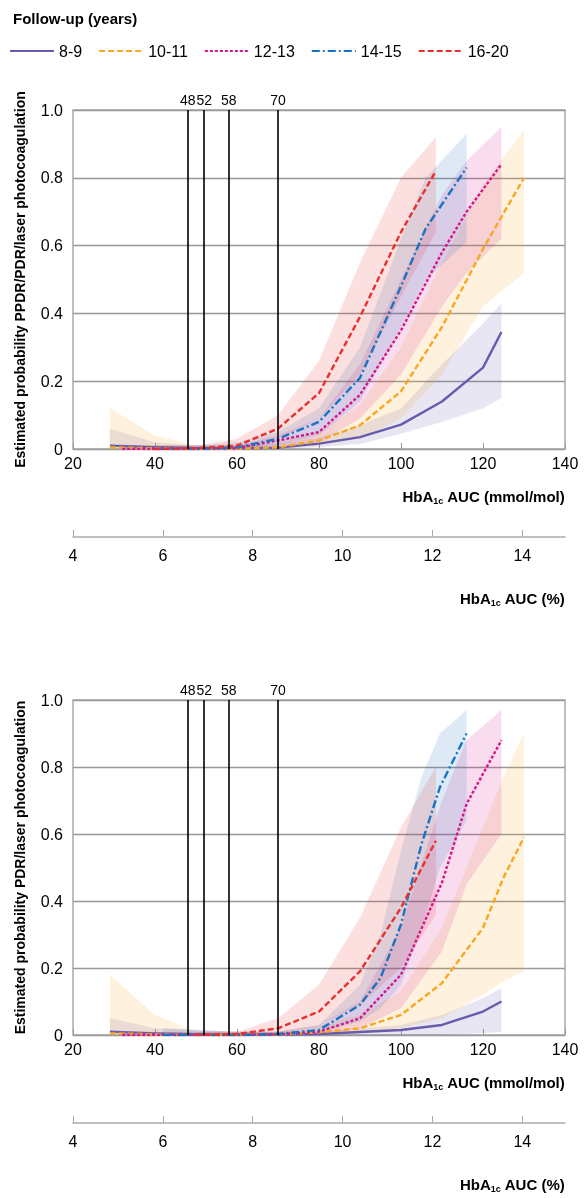 This screenshot has height=1198, width=588. I want to click on legend-label: 16-20, so click(488, 51).